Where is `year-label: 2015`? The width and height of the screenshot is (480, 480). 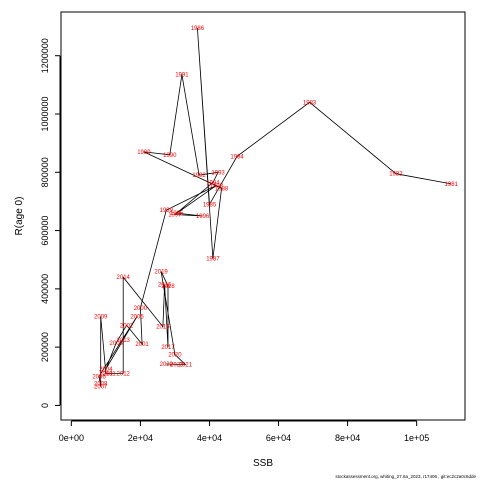 year-label: 2015 is located at coordinates (163, 328).